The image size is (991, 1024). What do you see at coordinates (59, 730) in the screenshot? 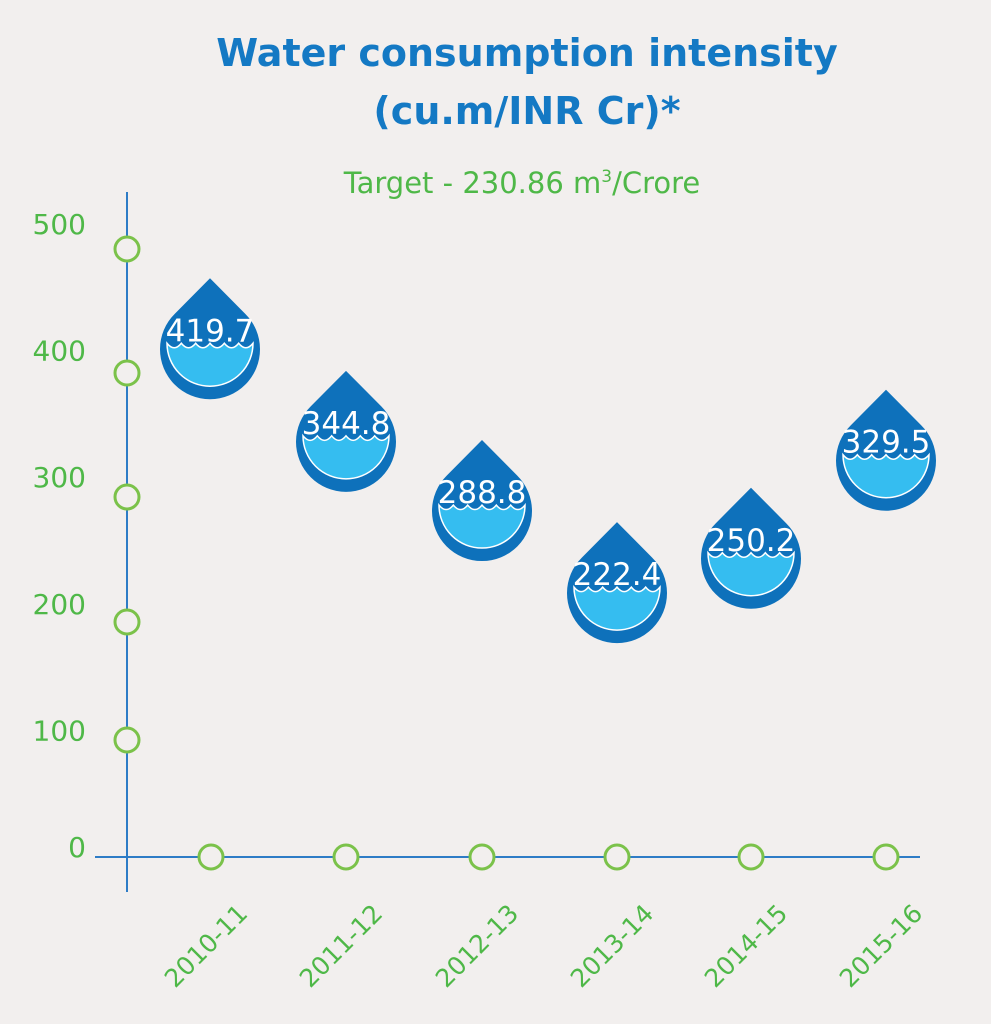
I see `y-tick-label: 100` at bounding box center [59, 730].